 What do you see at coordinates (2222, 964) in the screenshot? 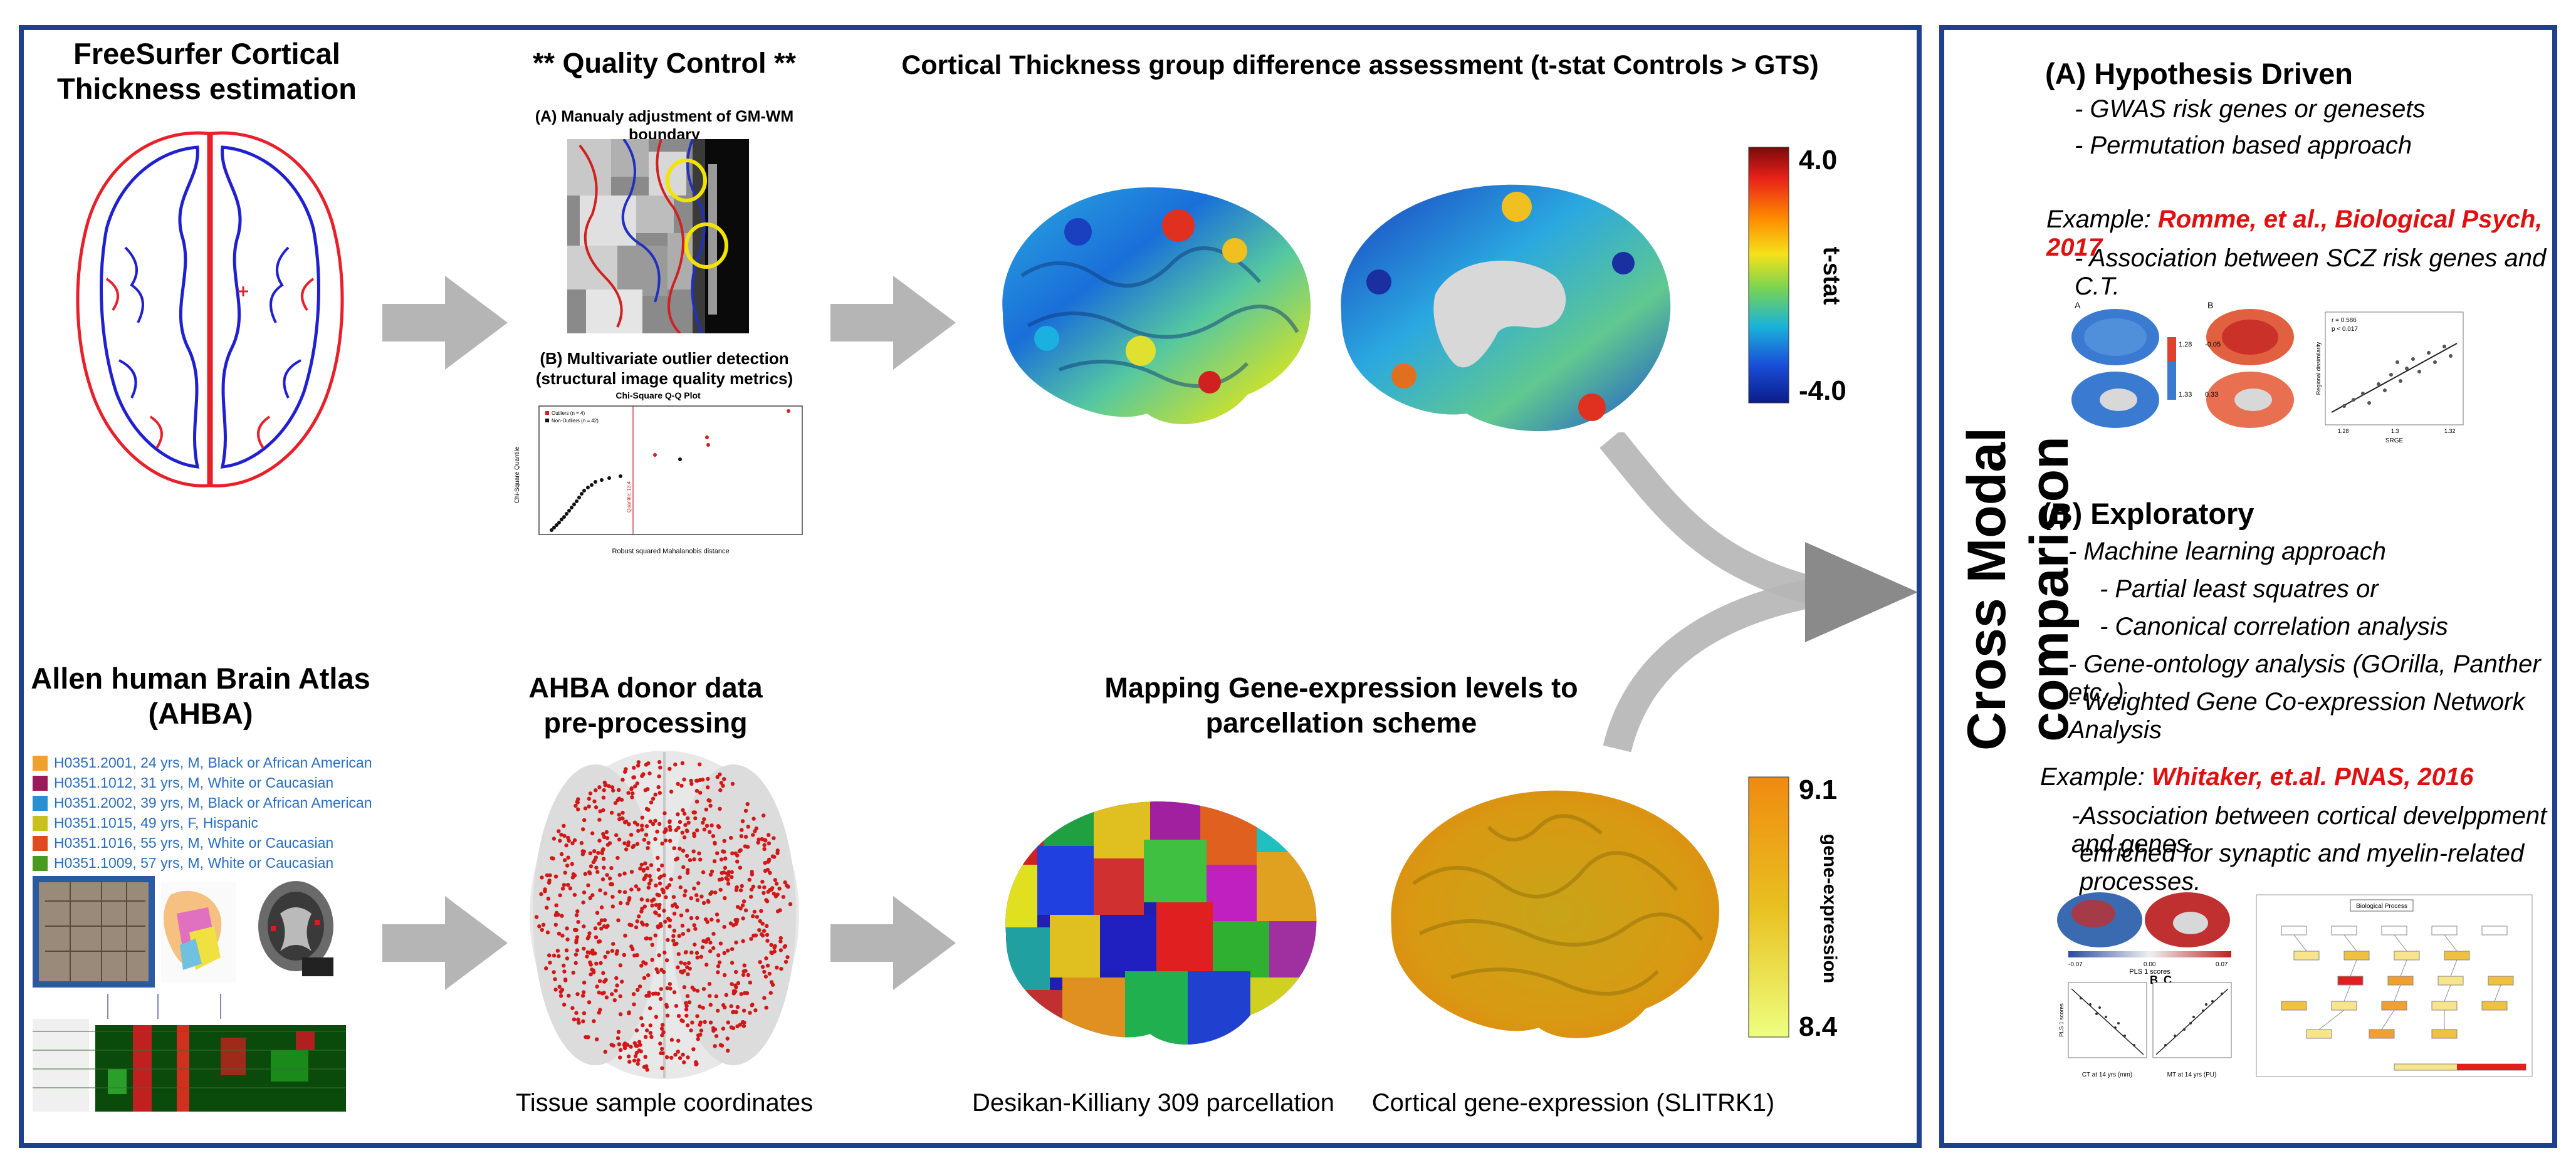
I see `exp-fig-scale-max: 0.07` at bounding box center [2222, 964].